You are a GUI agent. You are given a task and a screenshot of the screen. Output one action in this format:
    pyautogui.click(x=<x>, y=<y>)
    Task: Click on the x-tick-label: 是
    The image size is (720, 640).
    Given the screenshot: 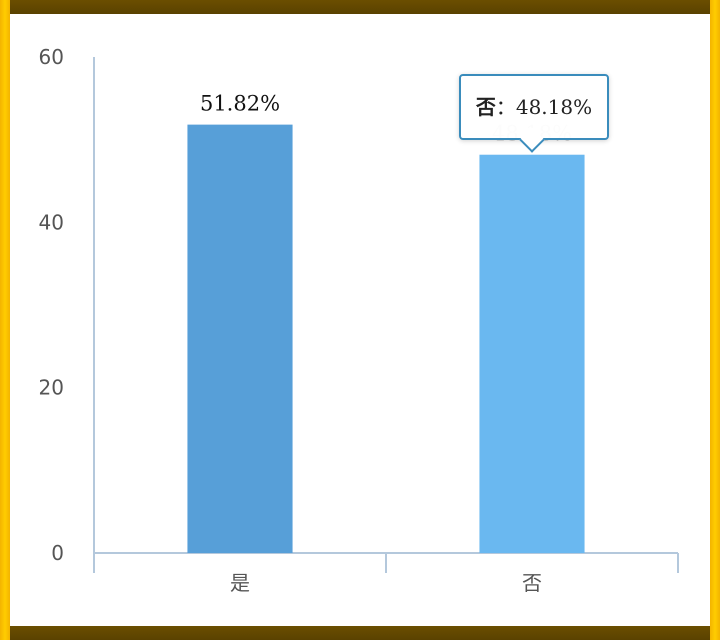 What is the action you would take?
    pyautogui.click(x=240, y=583)
    